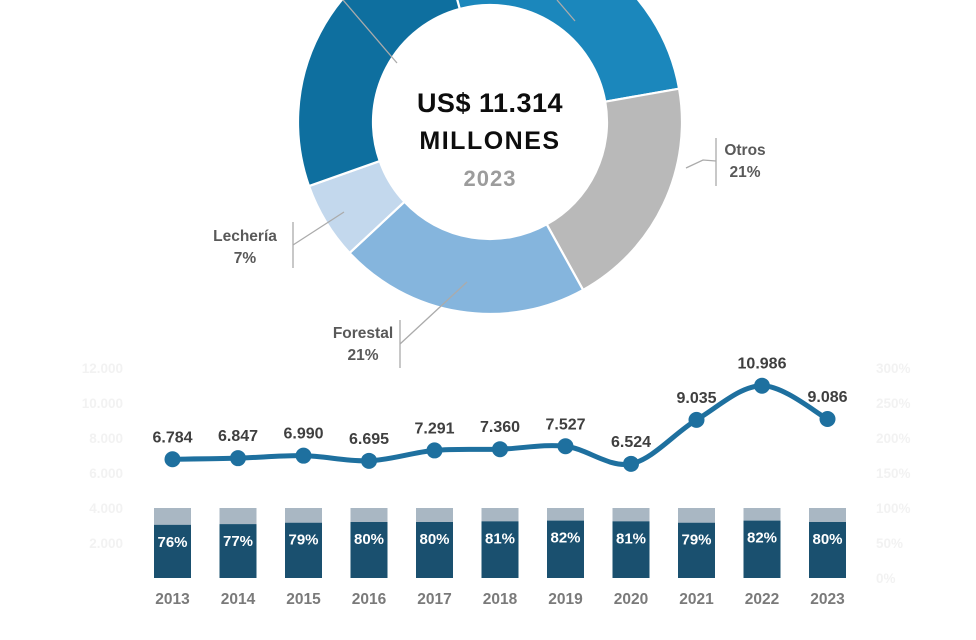 The width and height of the screenshot is (976, 640). What do you see at coordinates (631, 442) in the screenshot?
I see `line-value-label: 6.524` at bounding box center [631, 442].